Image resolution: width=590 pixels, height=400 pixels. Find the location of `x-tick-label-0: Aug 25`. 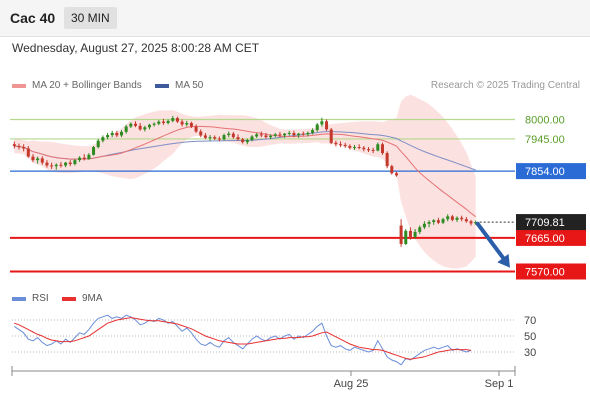

x-tick-label-0: Aug 25 is located at coordinates (351, 384).